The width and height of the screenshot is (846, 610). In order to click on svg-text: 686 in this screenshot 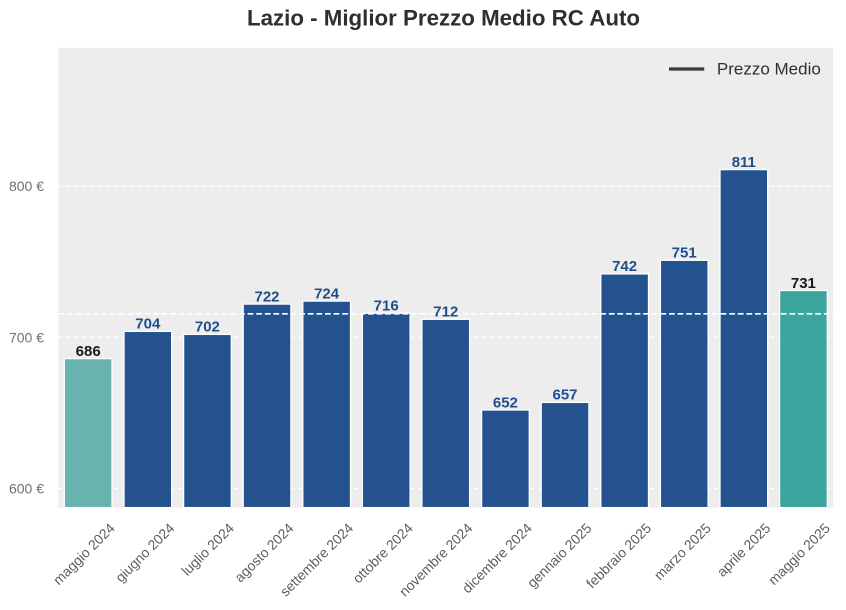, I will do `click(88, 351)`.